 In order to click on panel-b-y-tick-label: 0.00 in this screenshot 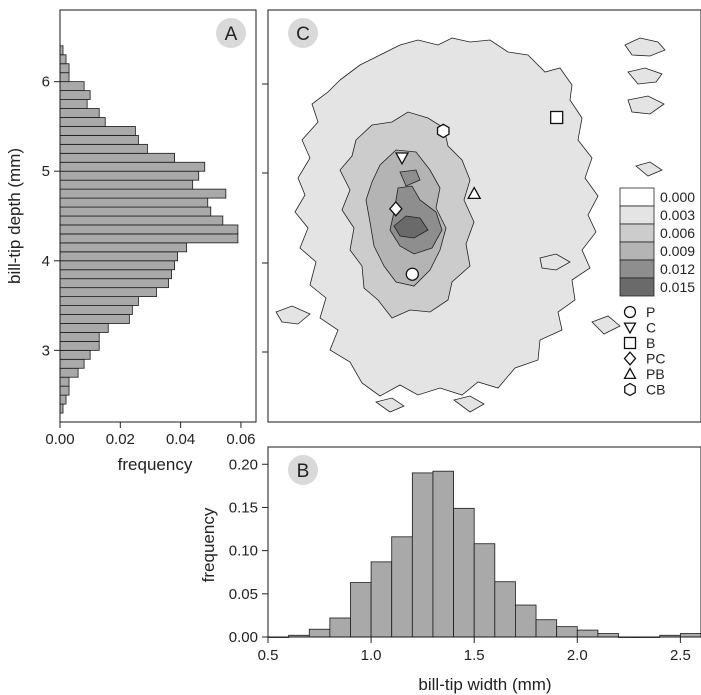, I will do `click(243, 637)`.